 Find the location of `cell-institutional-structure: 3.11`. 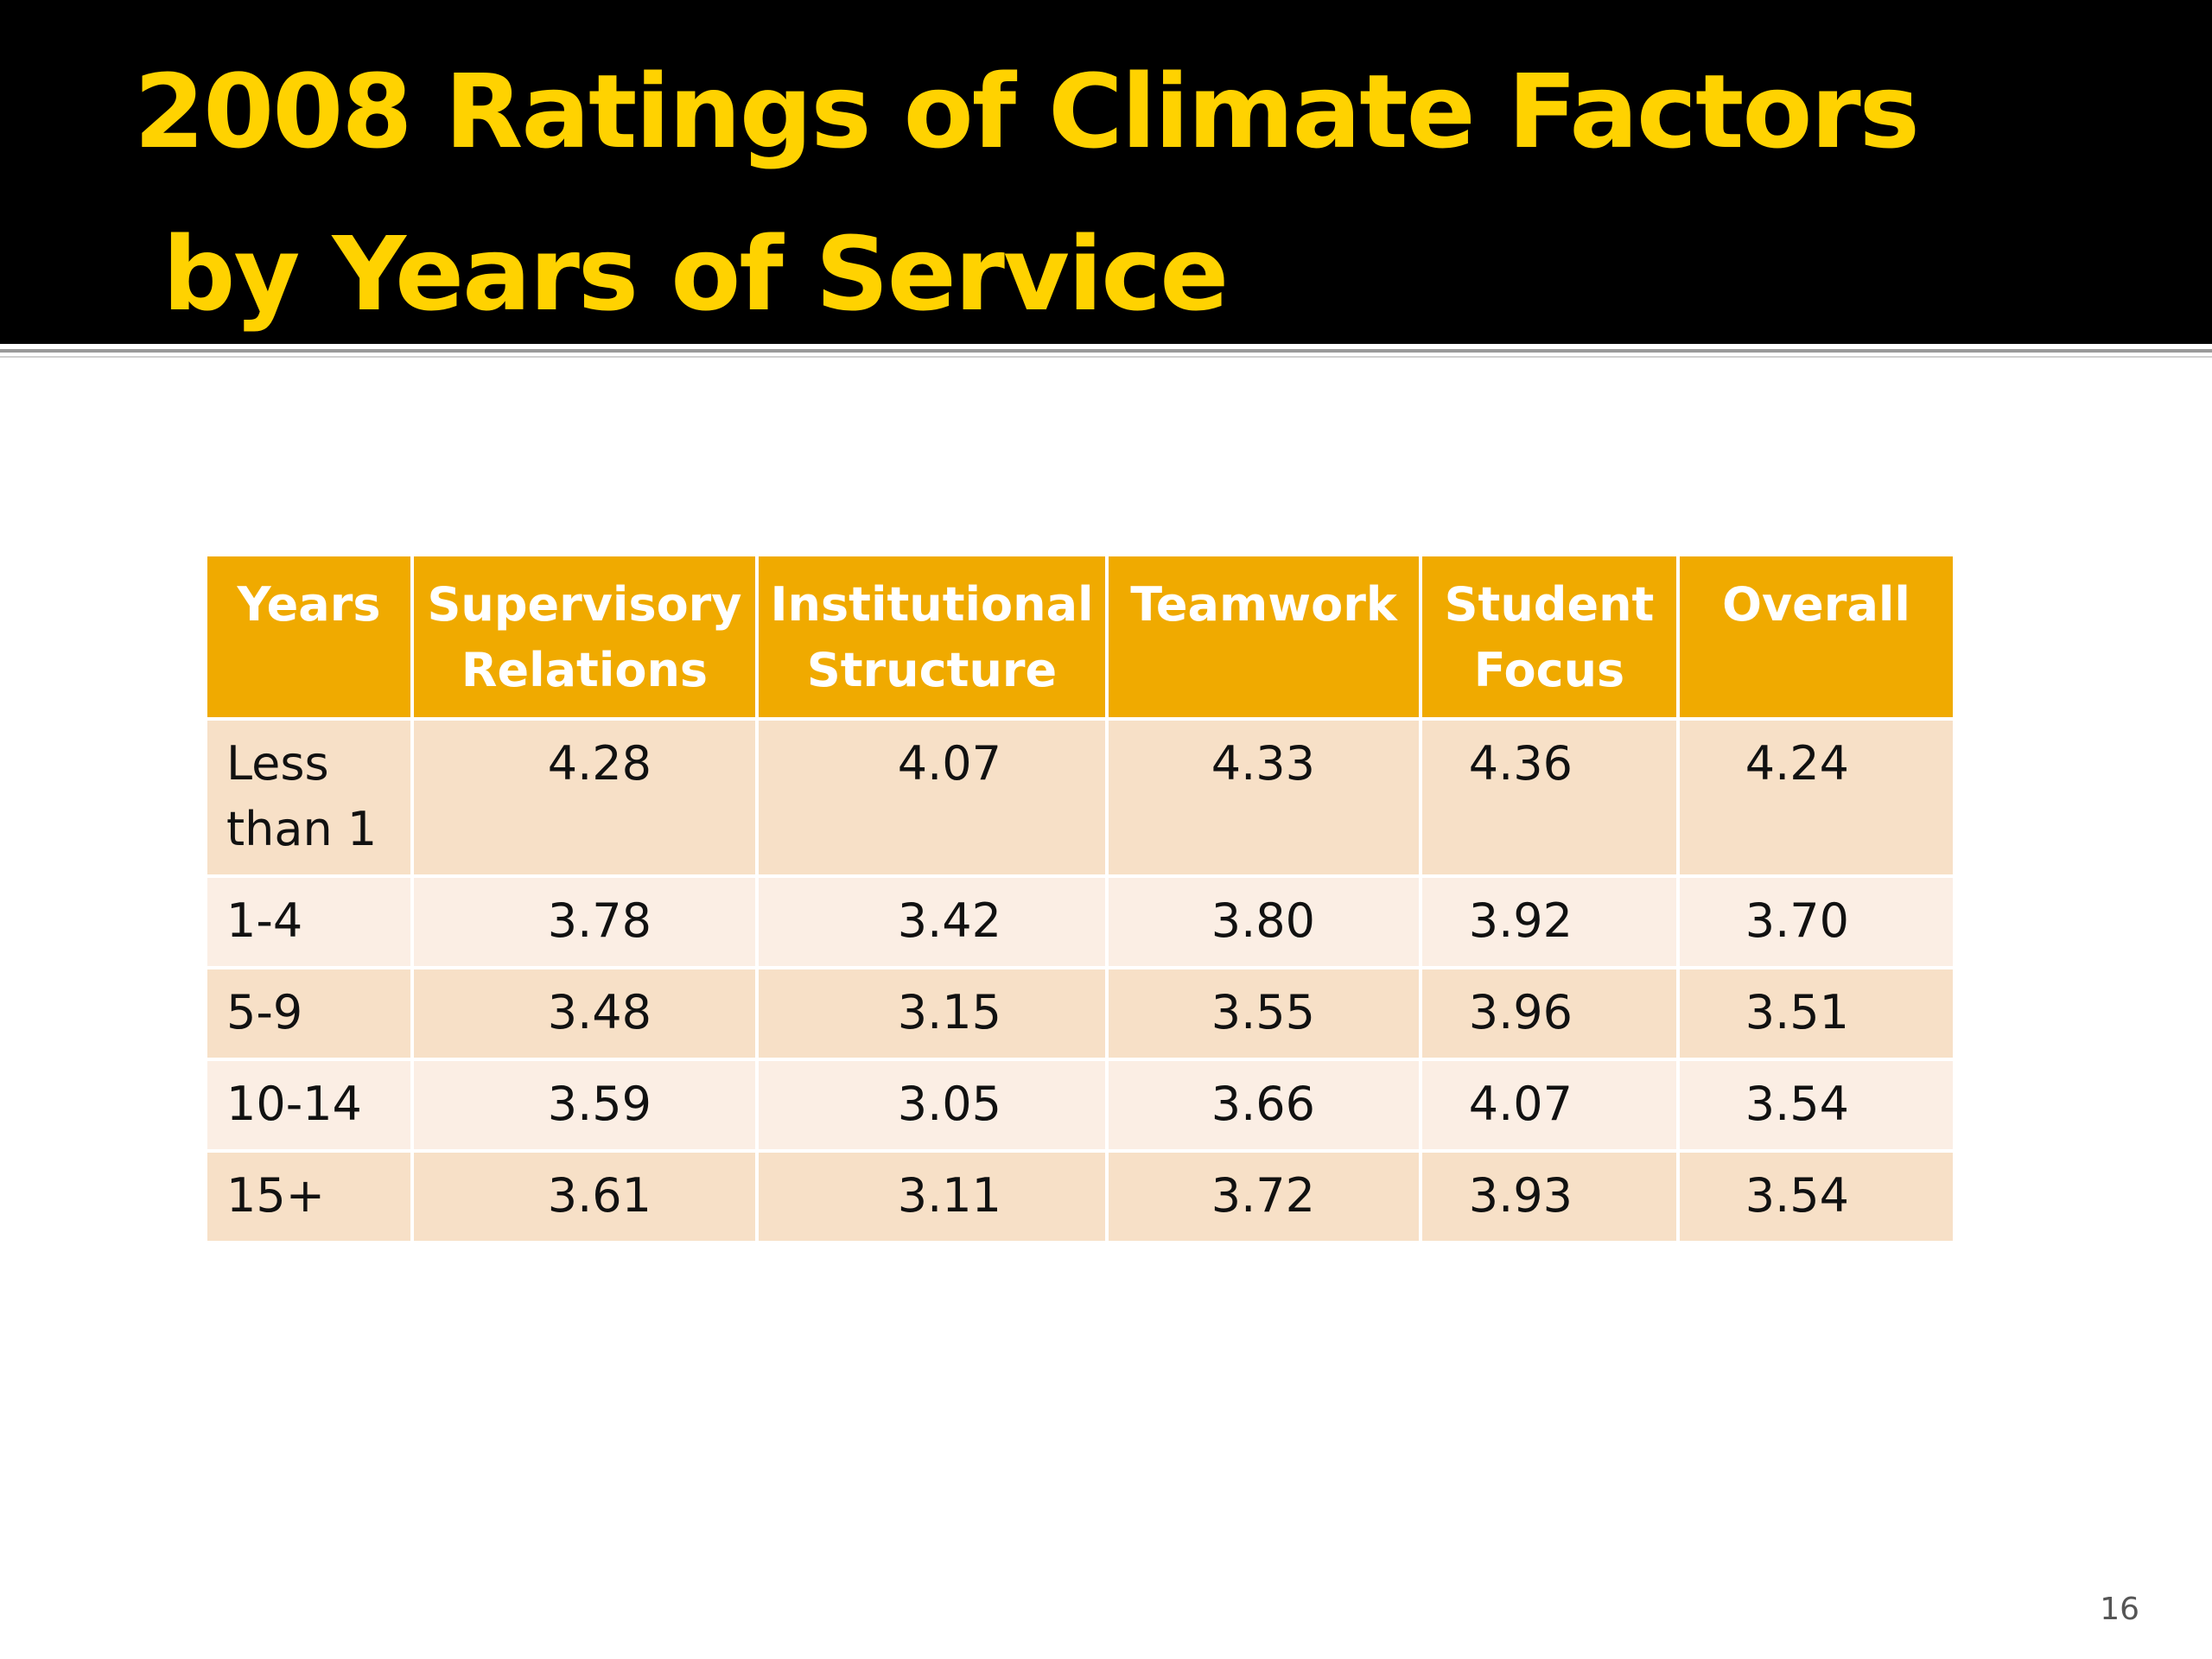

cell-institutional-structure: 3.11 is located at coordinates (932, 1196).